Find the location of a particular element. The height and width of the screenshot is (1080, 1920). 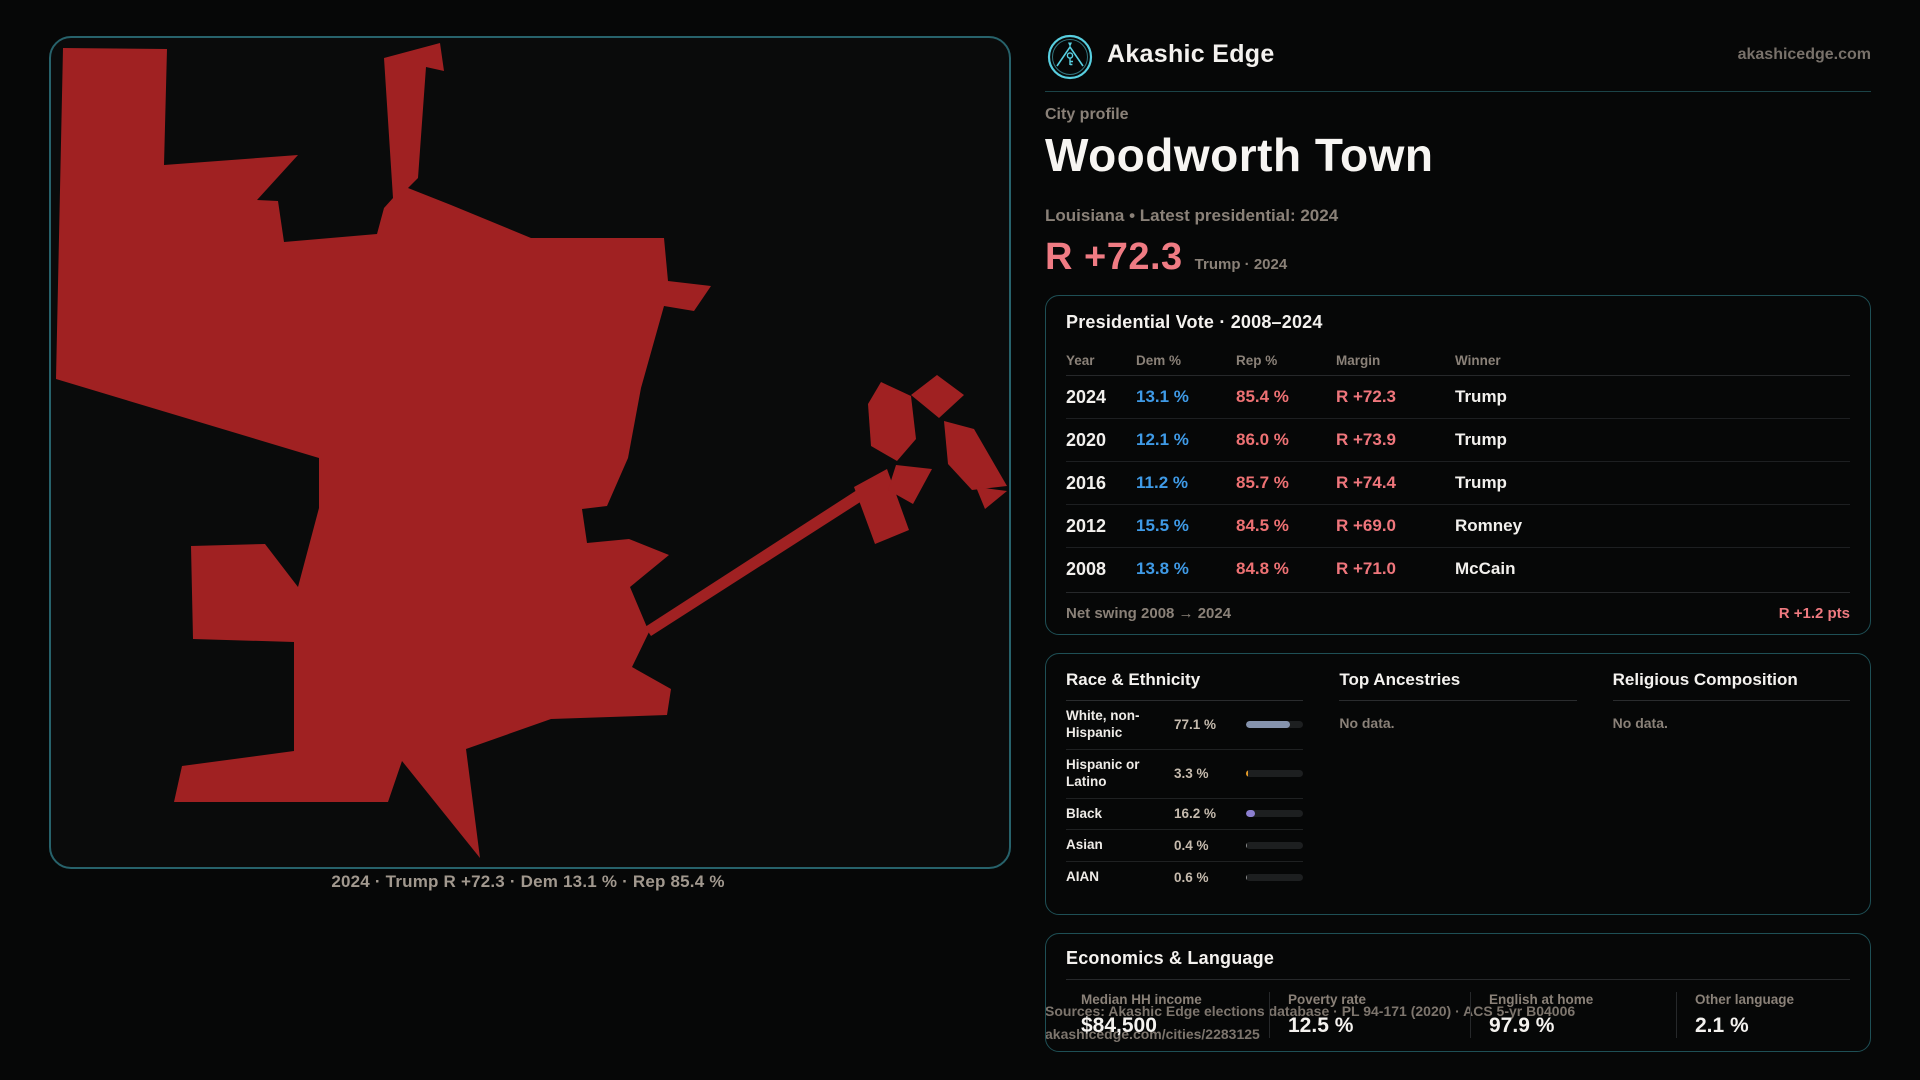

cell-rep: 85.7 % is located at coordinates (1262, 482).